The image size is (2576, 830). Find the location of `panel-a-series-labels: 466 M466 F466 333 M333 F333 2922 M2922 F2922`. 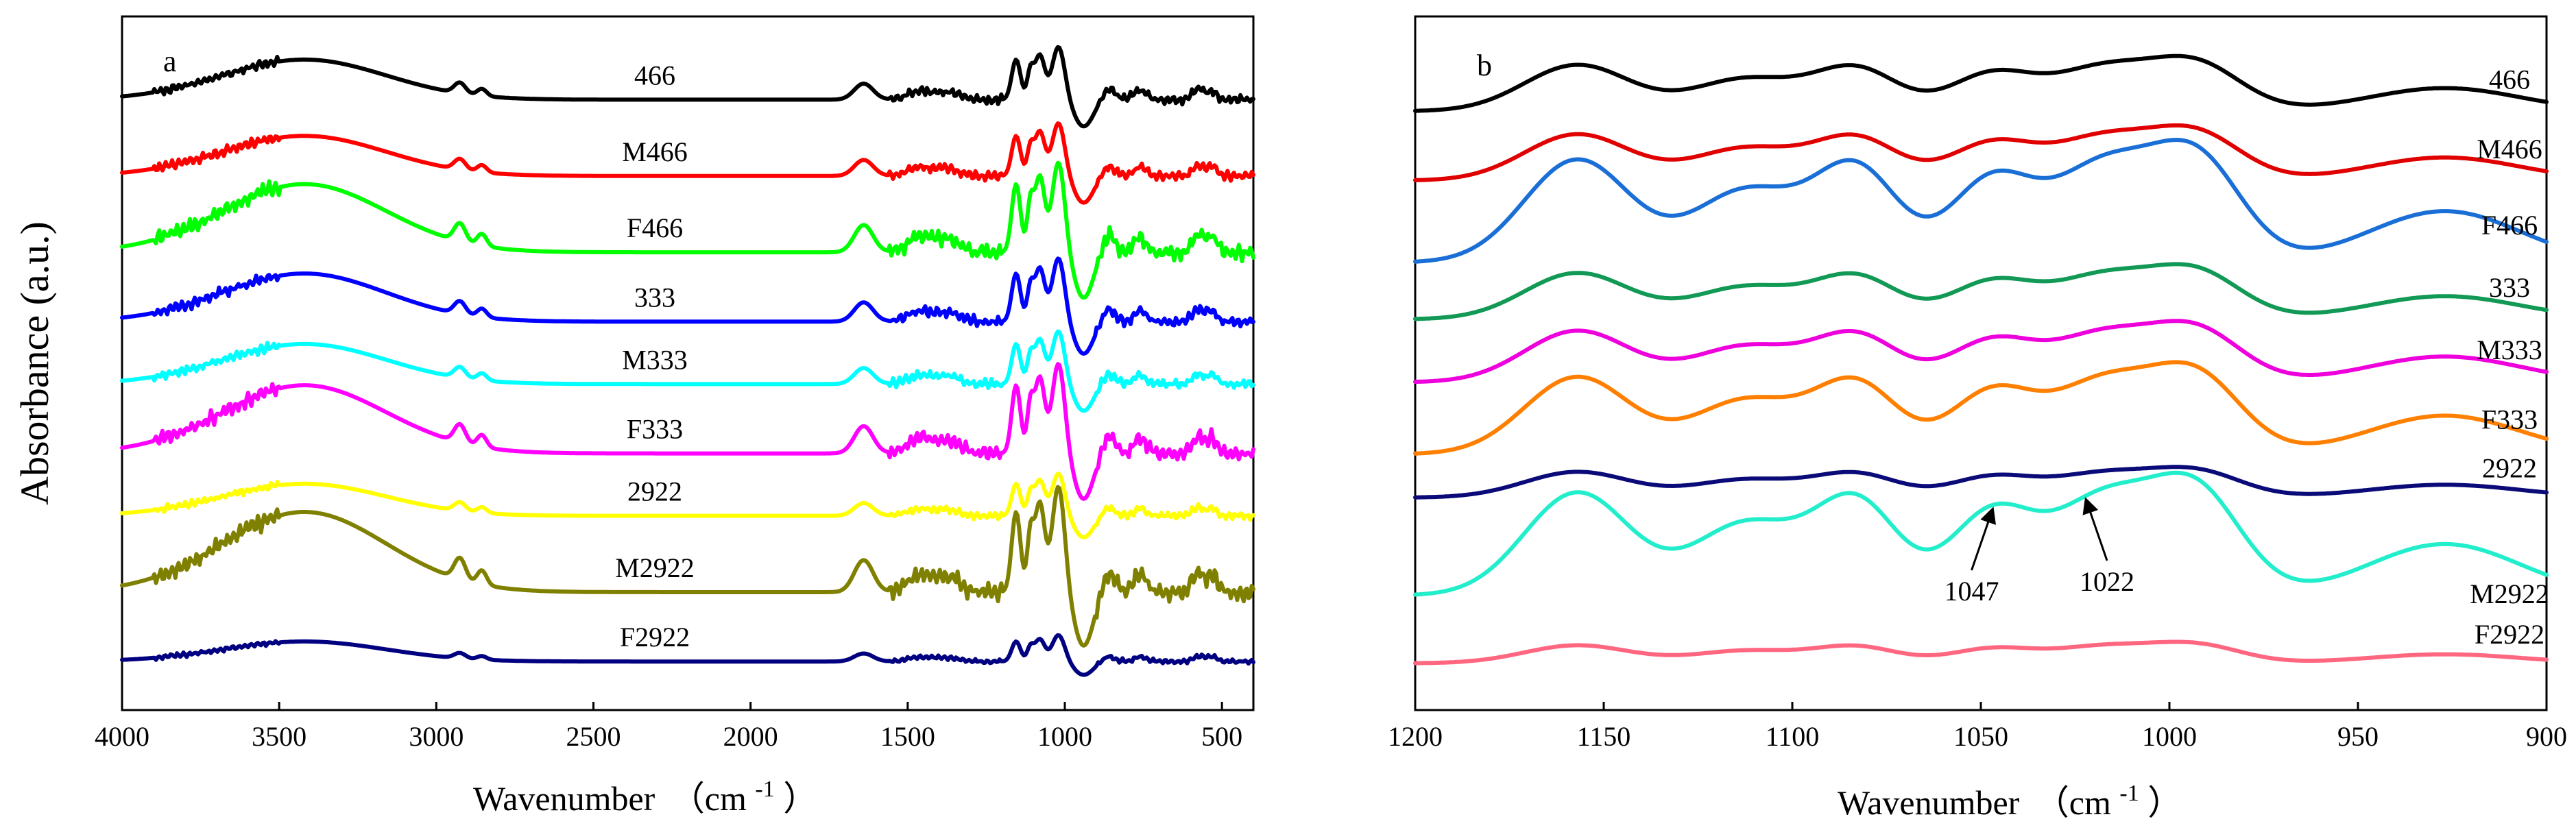

panel-a-series-labels: 466 M466 F466 333 M333 F333 2922 M2922 F2922 is located at coordinates (655, 356).